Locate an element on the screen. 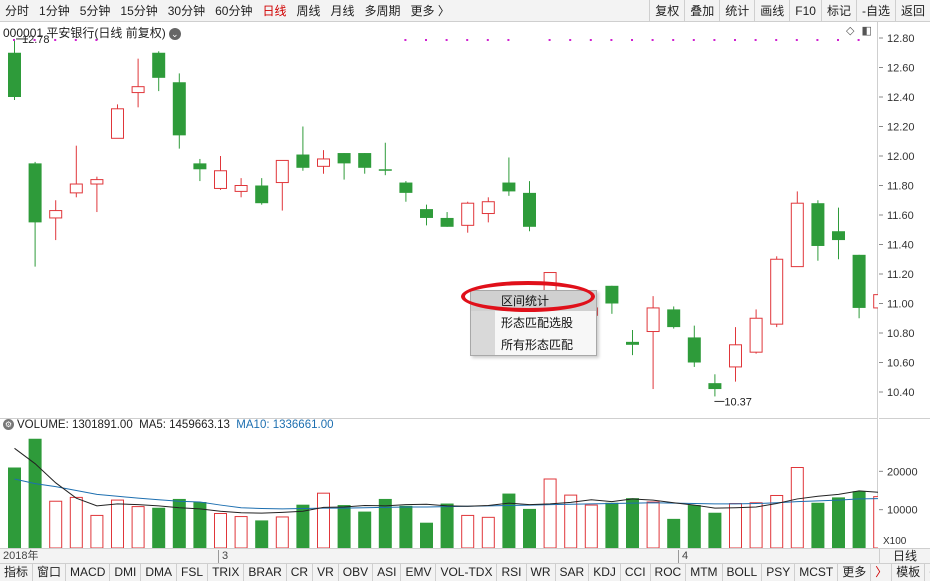 This screenshot has height=581, width=930. indicator-tab-6: TRIX is located at coordinates (226, 572).